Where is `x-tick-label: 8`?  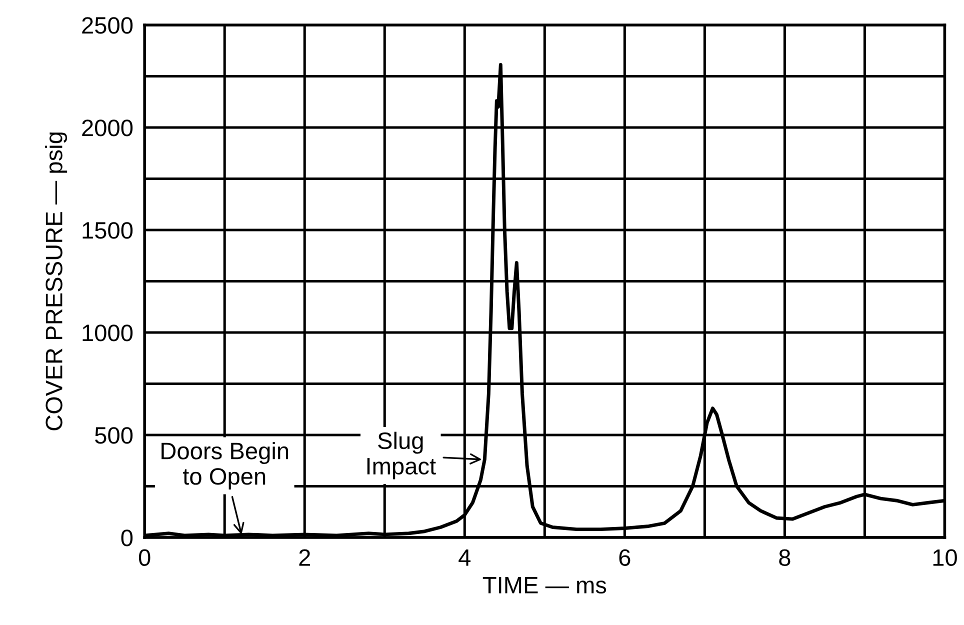 x-tick-label: 8 is located at coordinates (784, 557).